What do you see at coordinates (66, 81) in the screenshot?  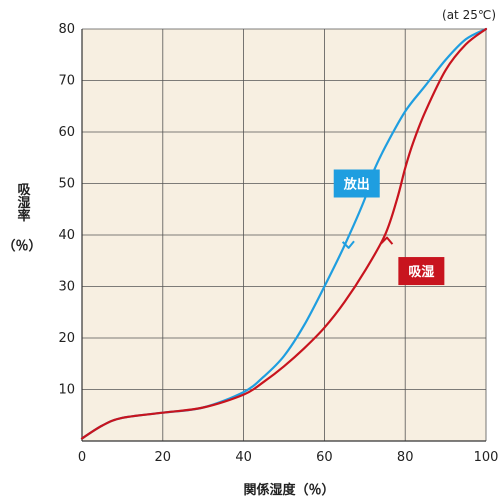 I see `y-tick-label: 70` at bounding box center [66, 81].